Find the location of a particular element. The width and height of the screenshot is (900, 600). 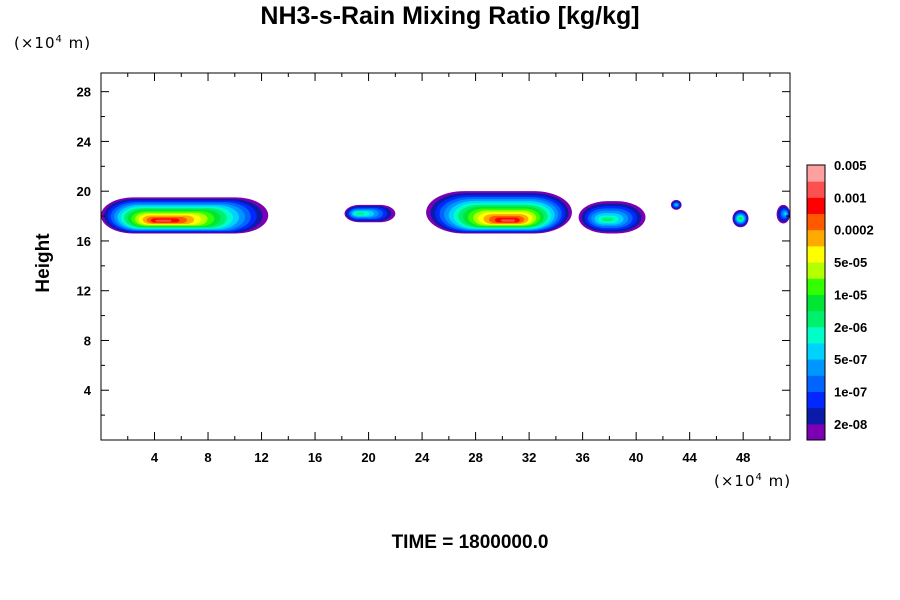

colorbar-label: 1e-07 is located at coordinates (850, 391).